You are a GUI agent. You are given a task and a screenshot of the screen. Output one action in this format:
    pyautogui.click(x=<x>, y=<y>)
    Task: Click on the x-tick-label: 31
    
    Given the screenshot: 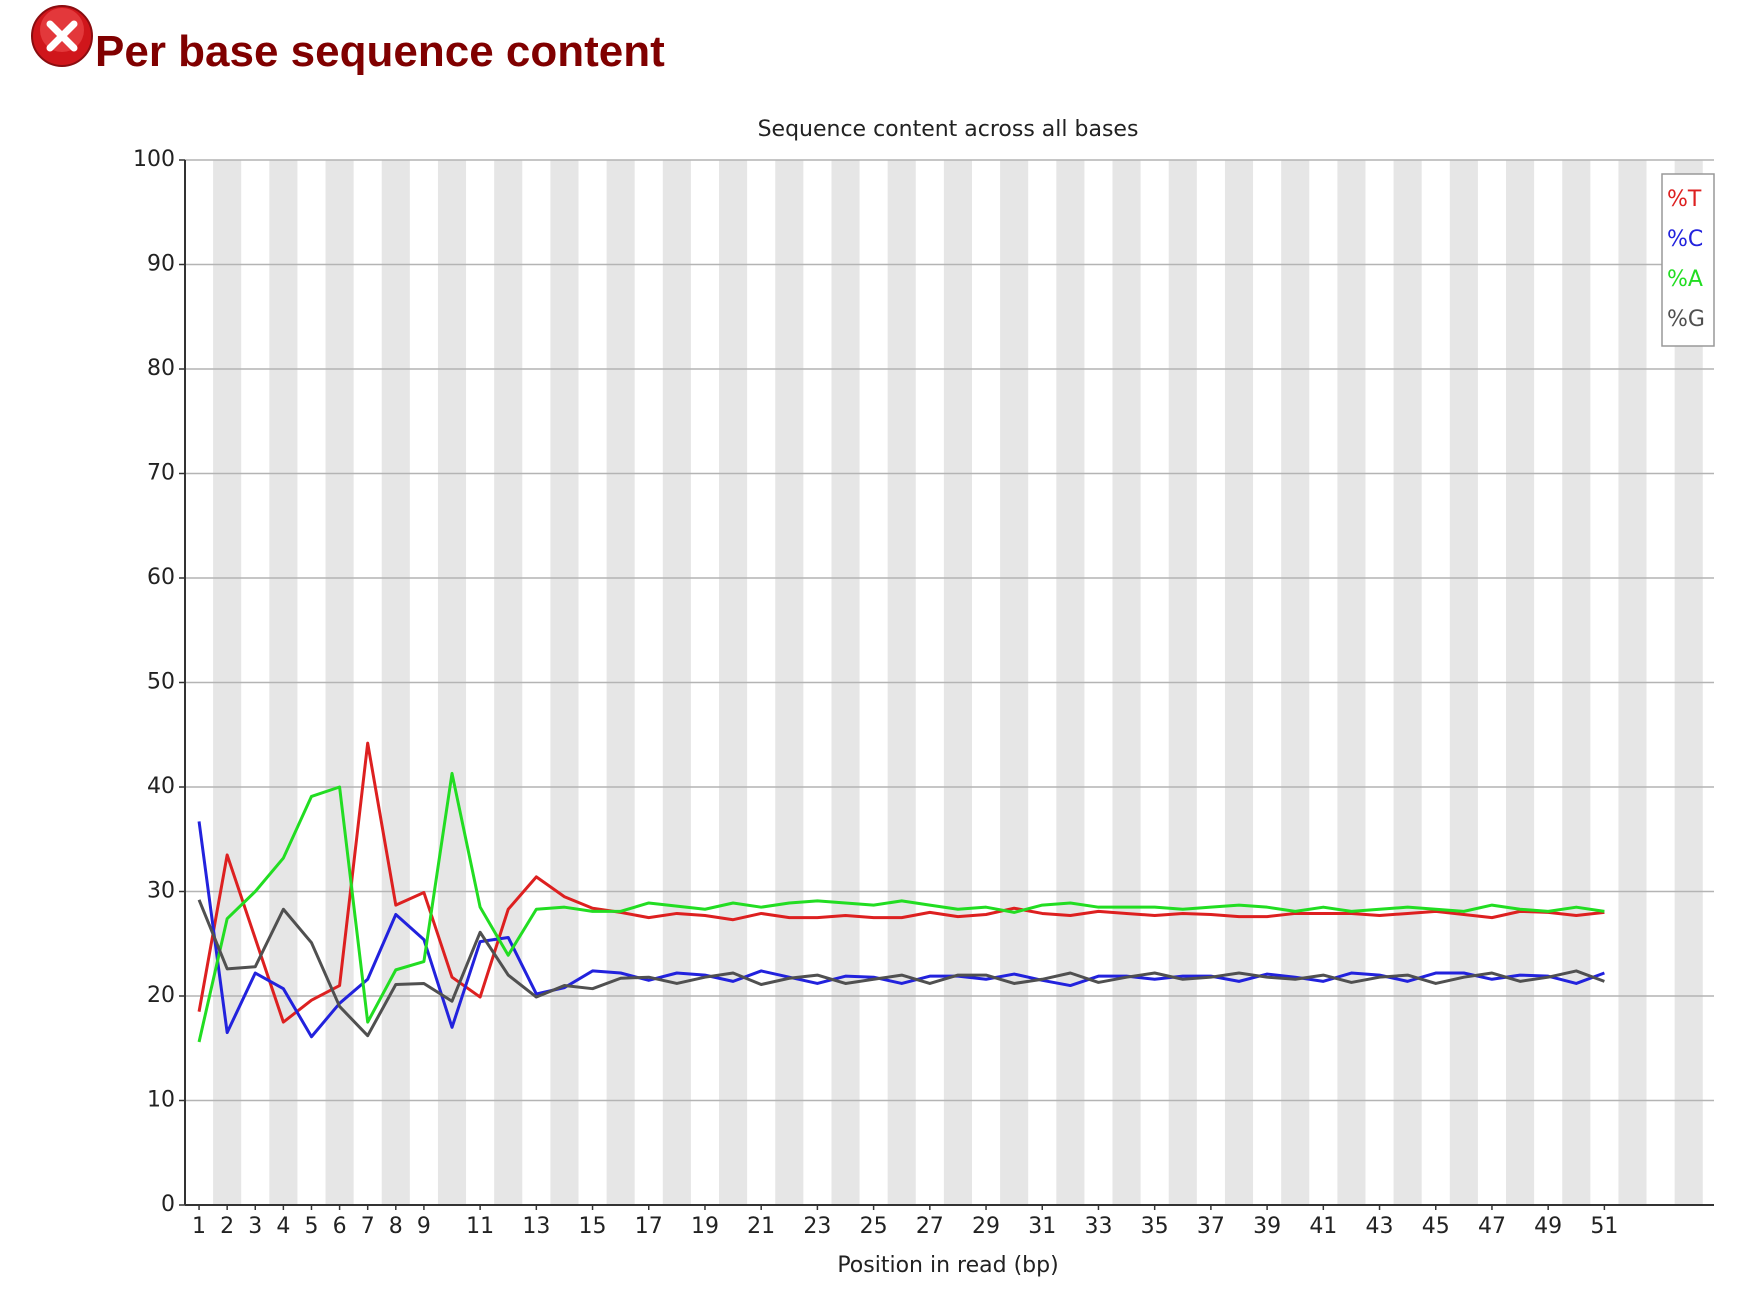 What is the action you would take?
    pyautogui.click(x=1042, y=1226)
    